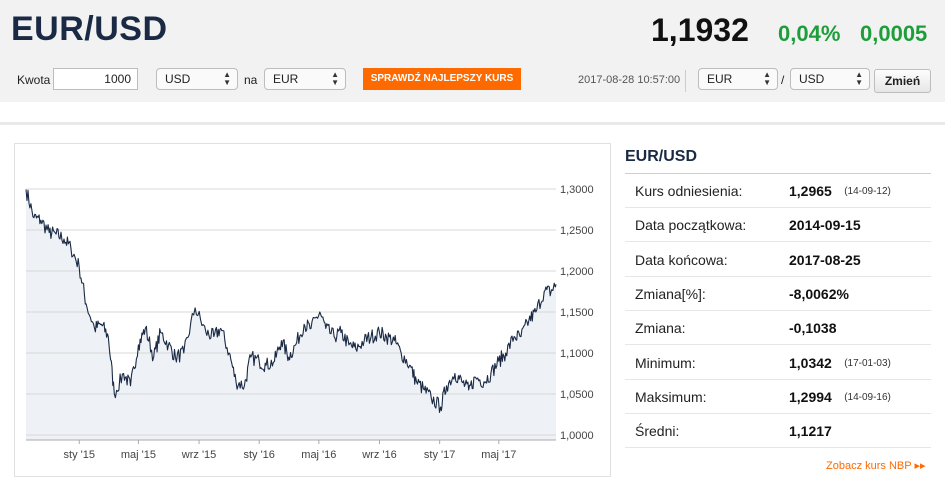 The height and width of the screenshot is (477, 945). What do you see at coordinates (778, 191) in the screenshot?
I see `info-row: Kurs odniesienia: 1,2965 (14-09-12)` at bounding box center [778, 191].